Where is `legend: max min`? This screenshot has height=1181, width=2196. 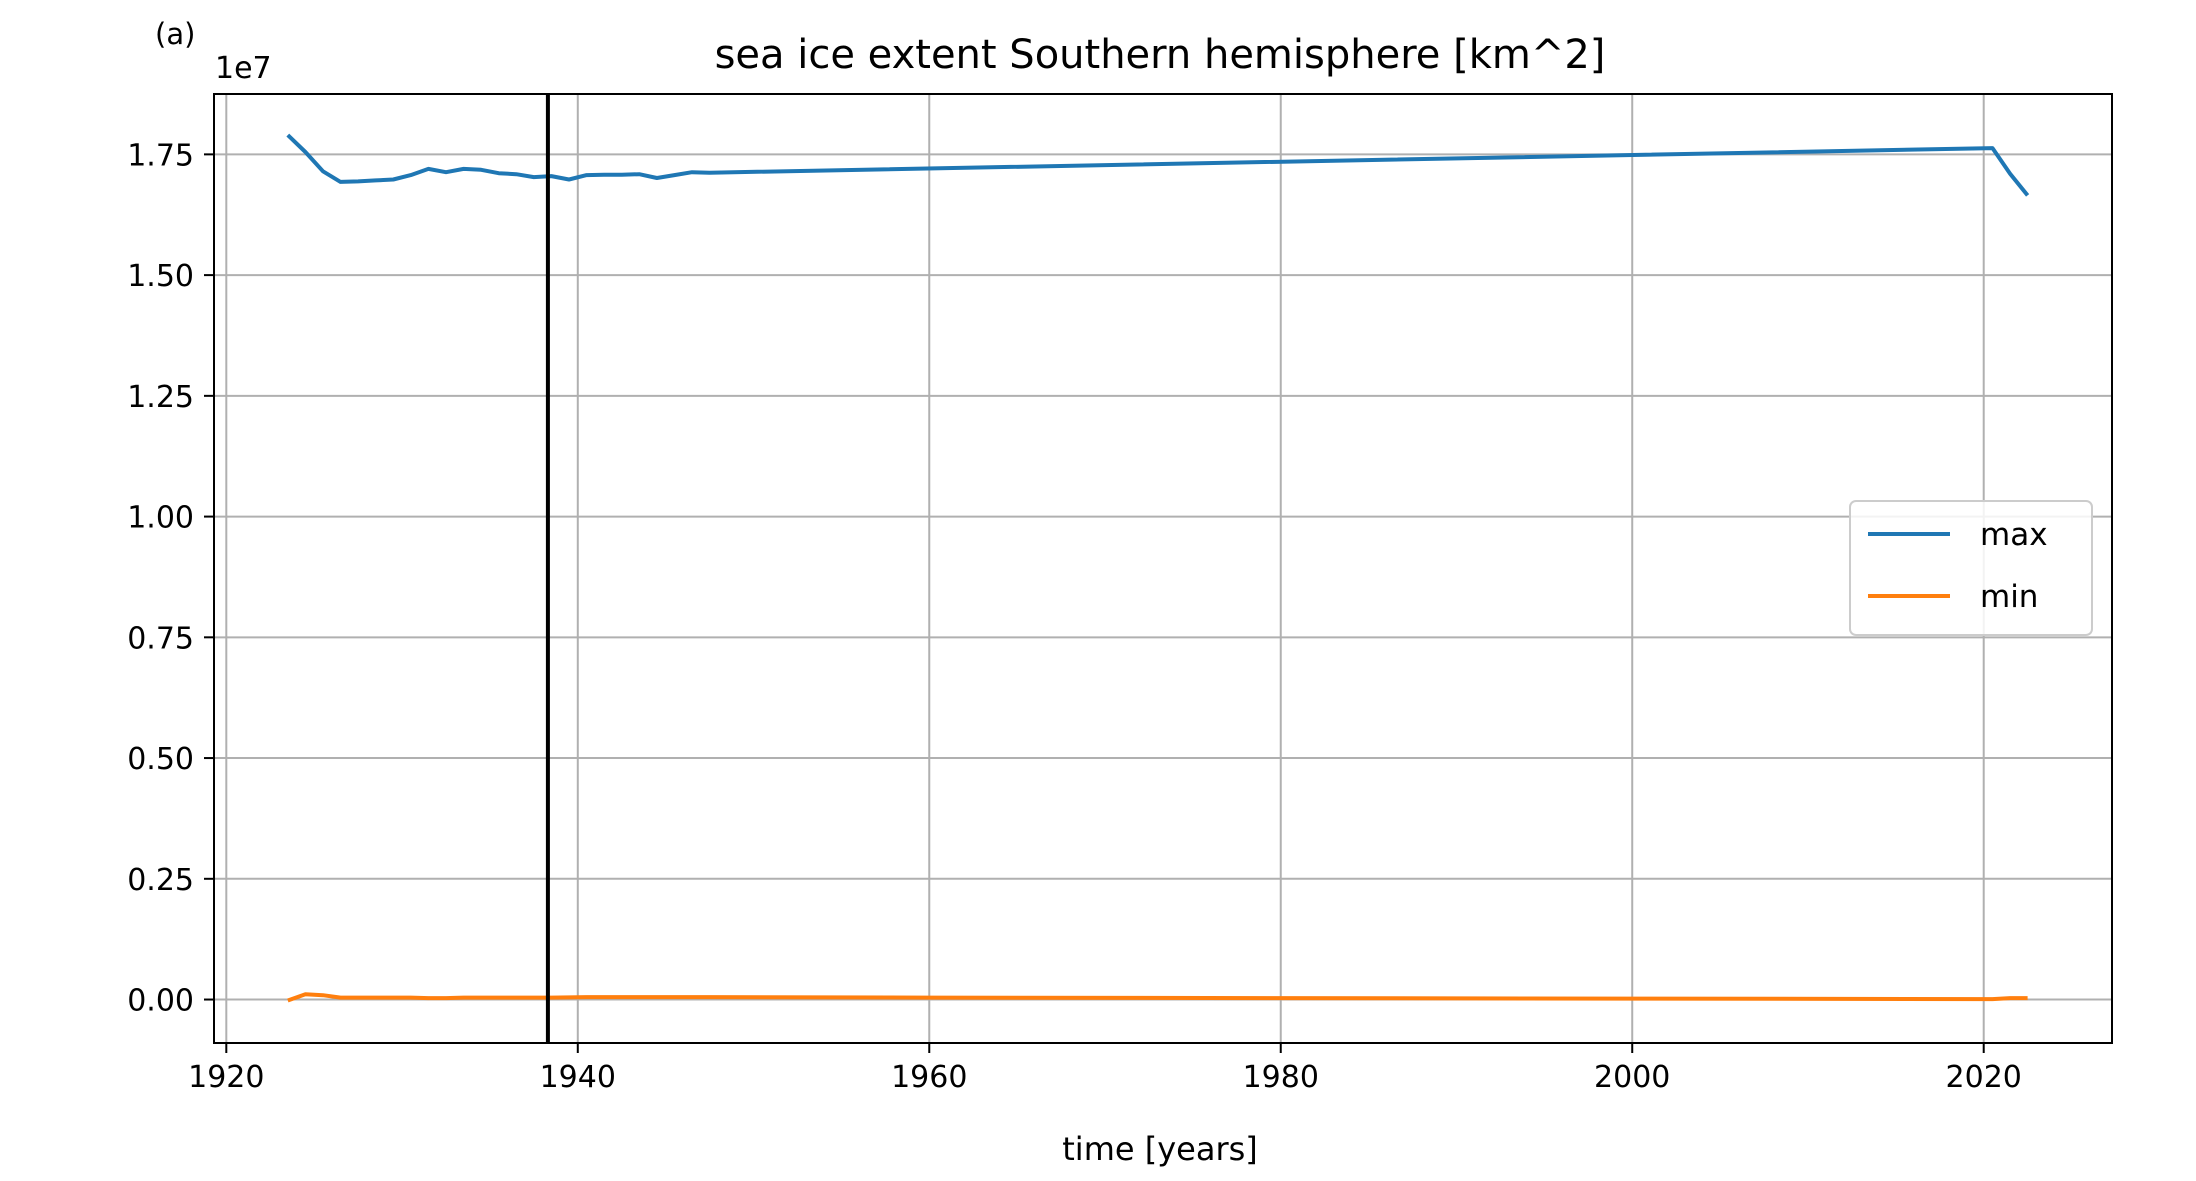 legend: max min is located at coordinates (1971, 568).